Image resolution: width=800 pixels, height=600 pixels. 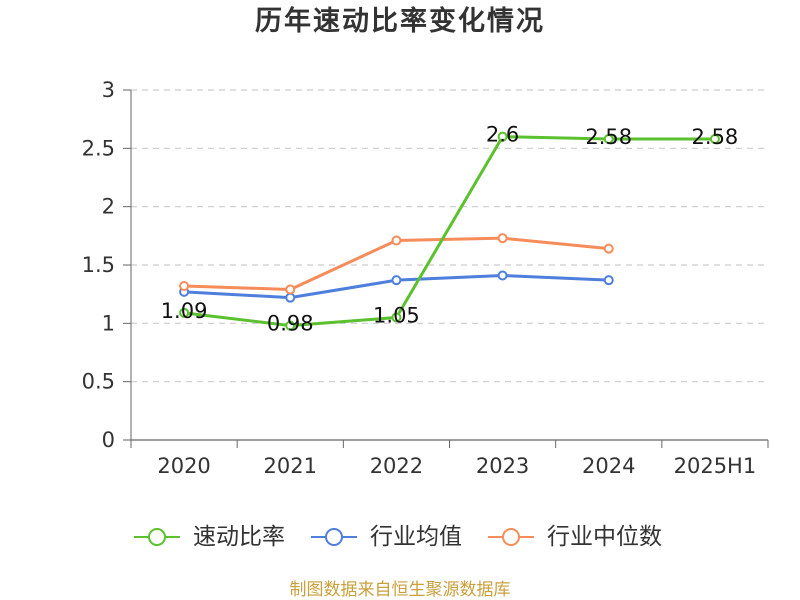 I want to click on legend-item-quick-ratio: 速动比率, so click(x=209, y=537).